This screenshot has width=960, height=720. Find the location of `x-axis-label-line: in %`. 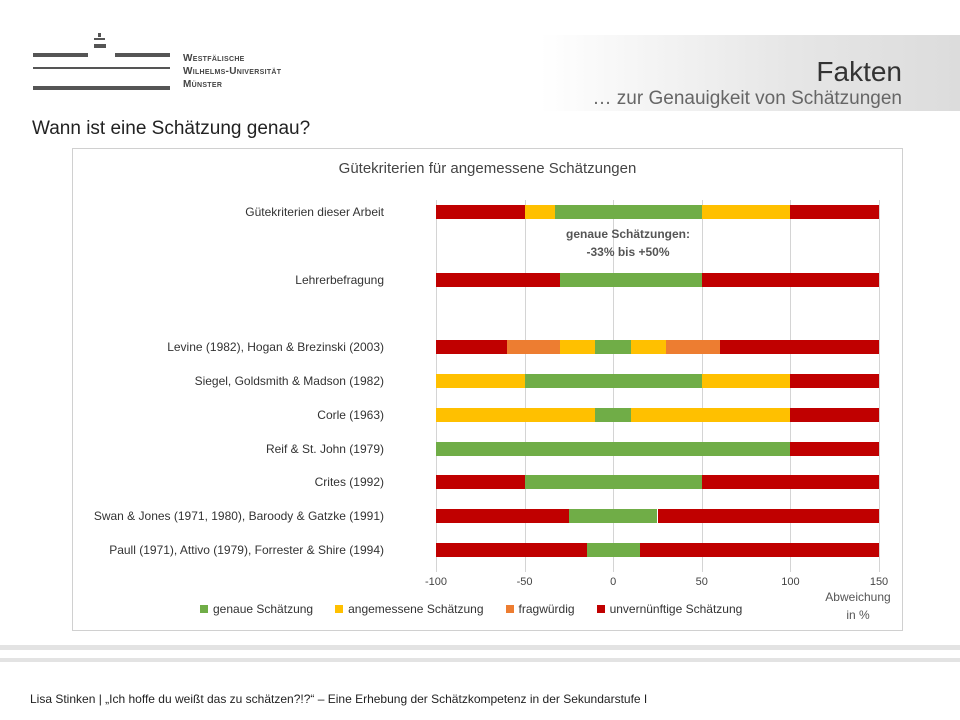

x-axis-label-line: in % is located at coordinates (858, 615).